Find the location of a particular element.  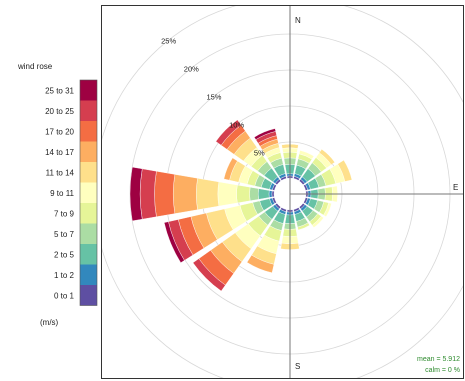

legend-label: 7 to 9 is located at coordinates (64, 213).